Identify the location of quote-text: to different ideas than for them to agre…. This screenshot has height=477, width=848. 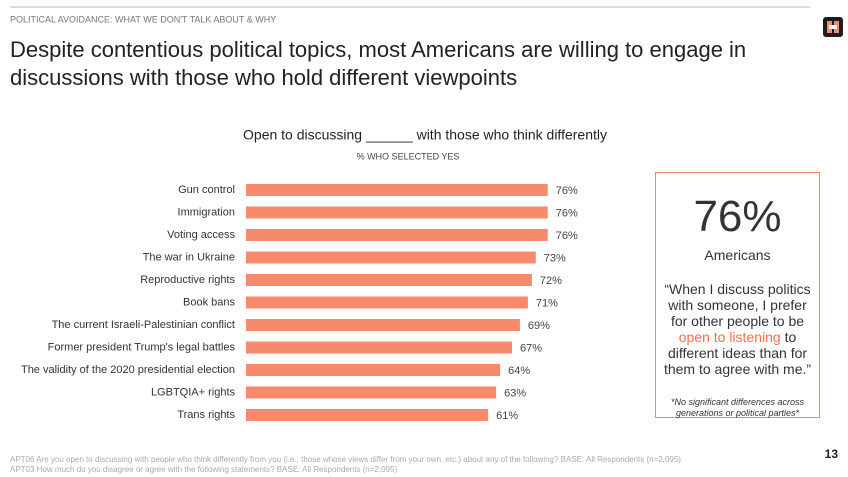
(737, 353).